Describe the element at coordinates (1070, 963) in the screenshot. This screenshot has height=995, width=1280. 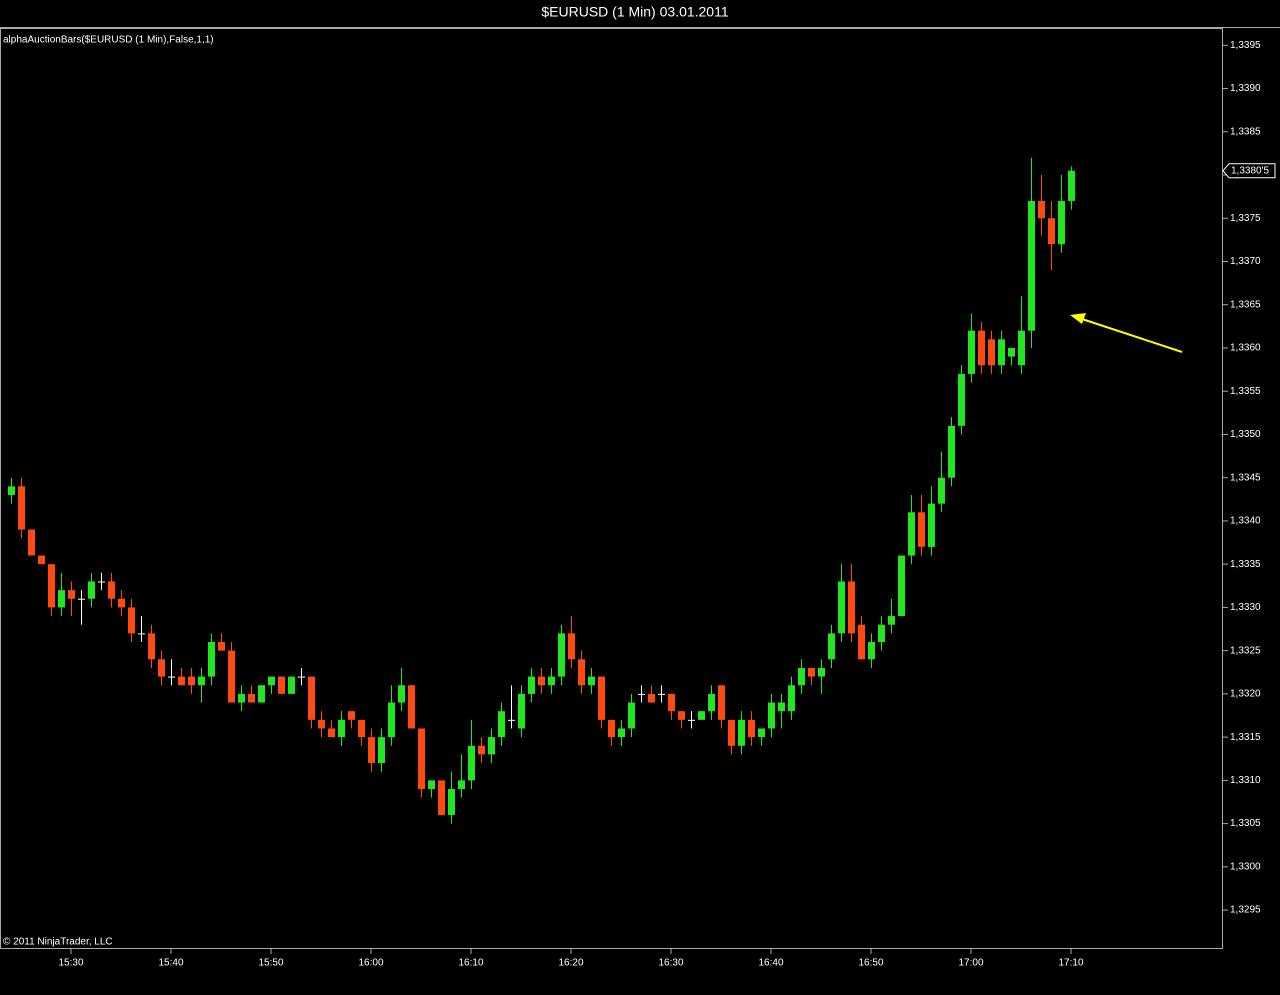
I see `x-tick-label: 17:10` at that location.